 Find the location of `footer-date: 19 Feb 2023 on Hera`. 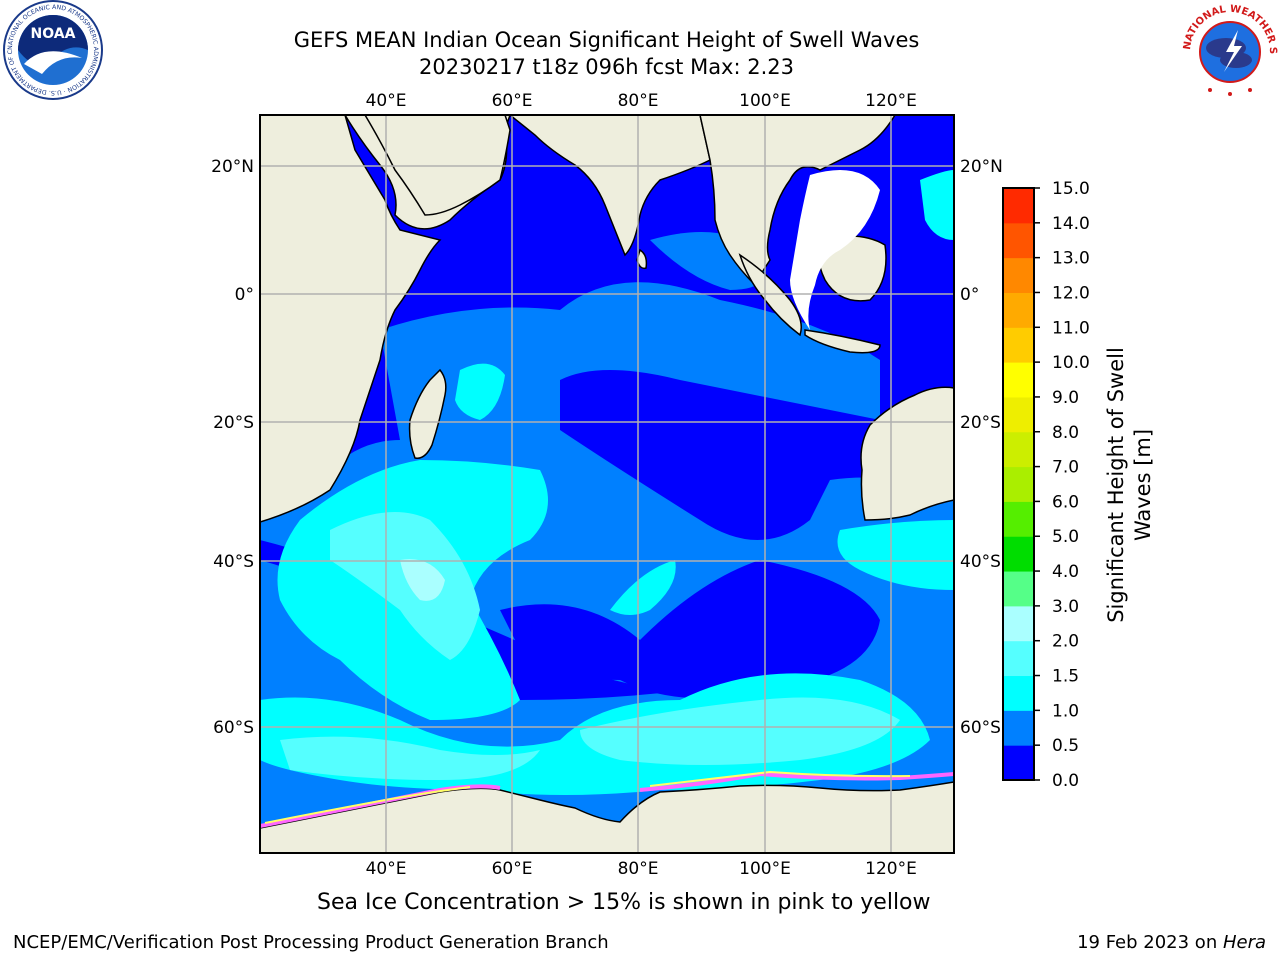

footer-date: 19 Feb 2023 on Hera is located at coordinates (1171, 942).